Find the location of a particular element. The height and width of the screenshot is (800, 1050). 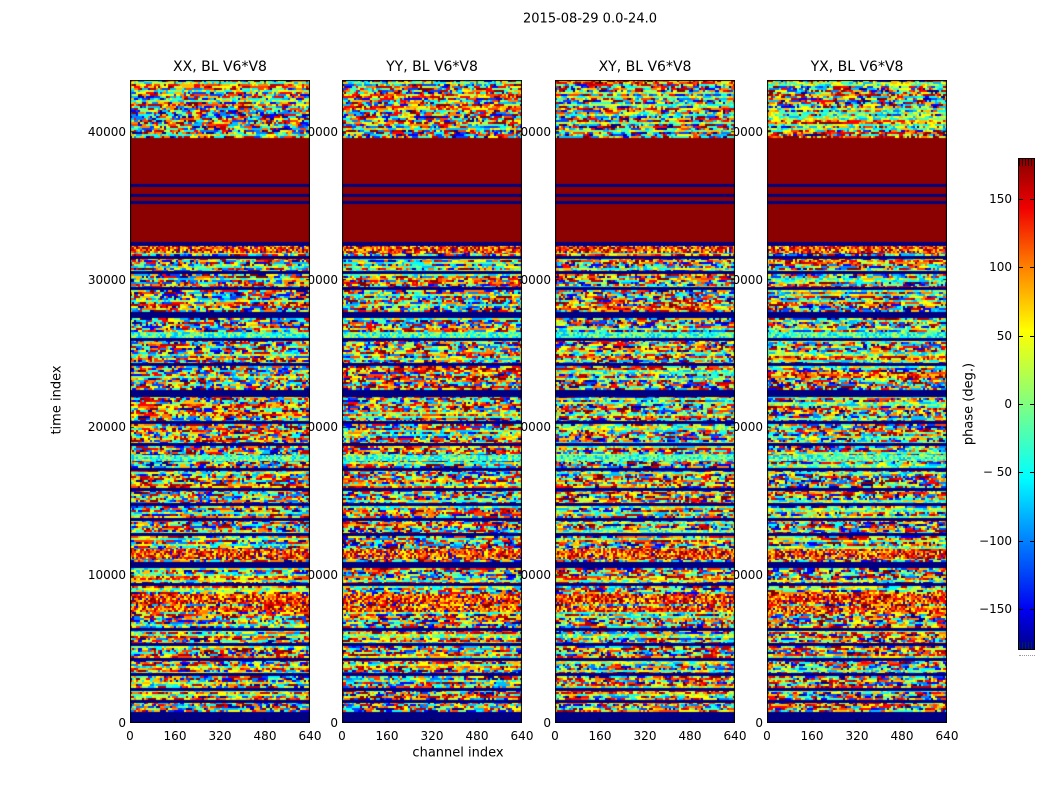

y-axis-label: time index is located at coordinates (57, 400).